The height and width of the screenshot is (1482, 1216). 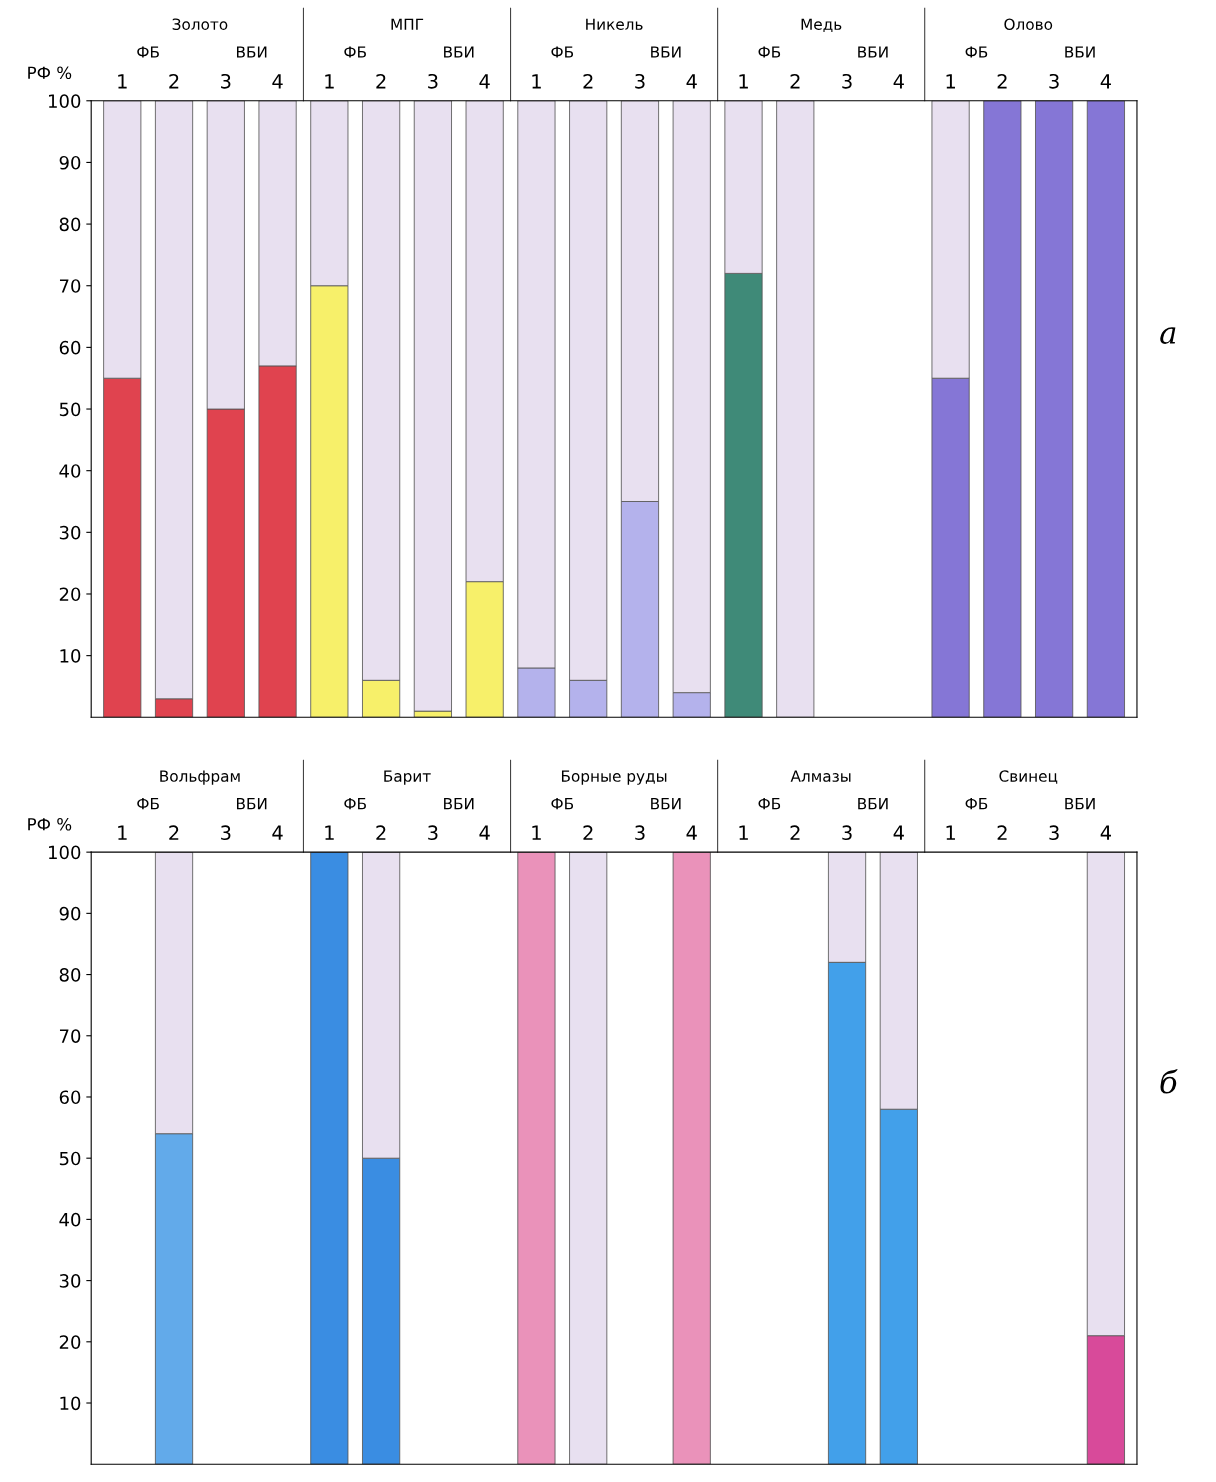 What do you see at coordinates (1168, 335) in the screenshot?
I see `text: а` at bounding box center [1168, 335].